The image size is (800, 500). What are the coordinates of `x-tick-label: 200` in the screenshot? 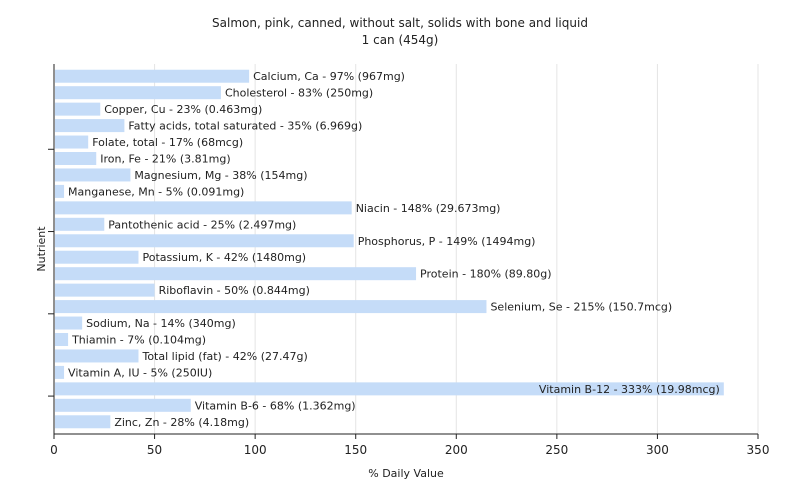 It's located at (456, 450).